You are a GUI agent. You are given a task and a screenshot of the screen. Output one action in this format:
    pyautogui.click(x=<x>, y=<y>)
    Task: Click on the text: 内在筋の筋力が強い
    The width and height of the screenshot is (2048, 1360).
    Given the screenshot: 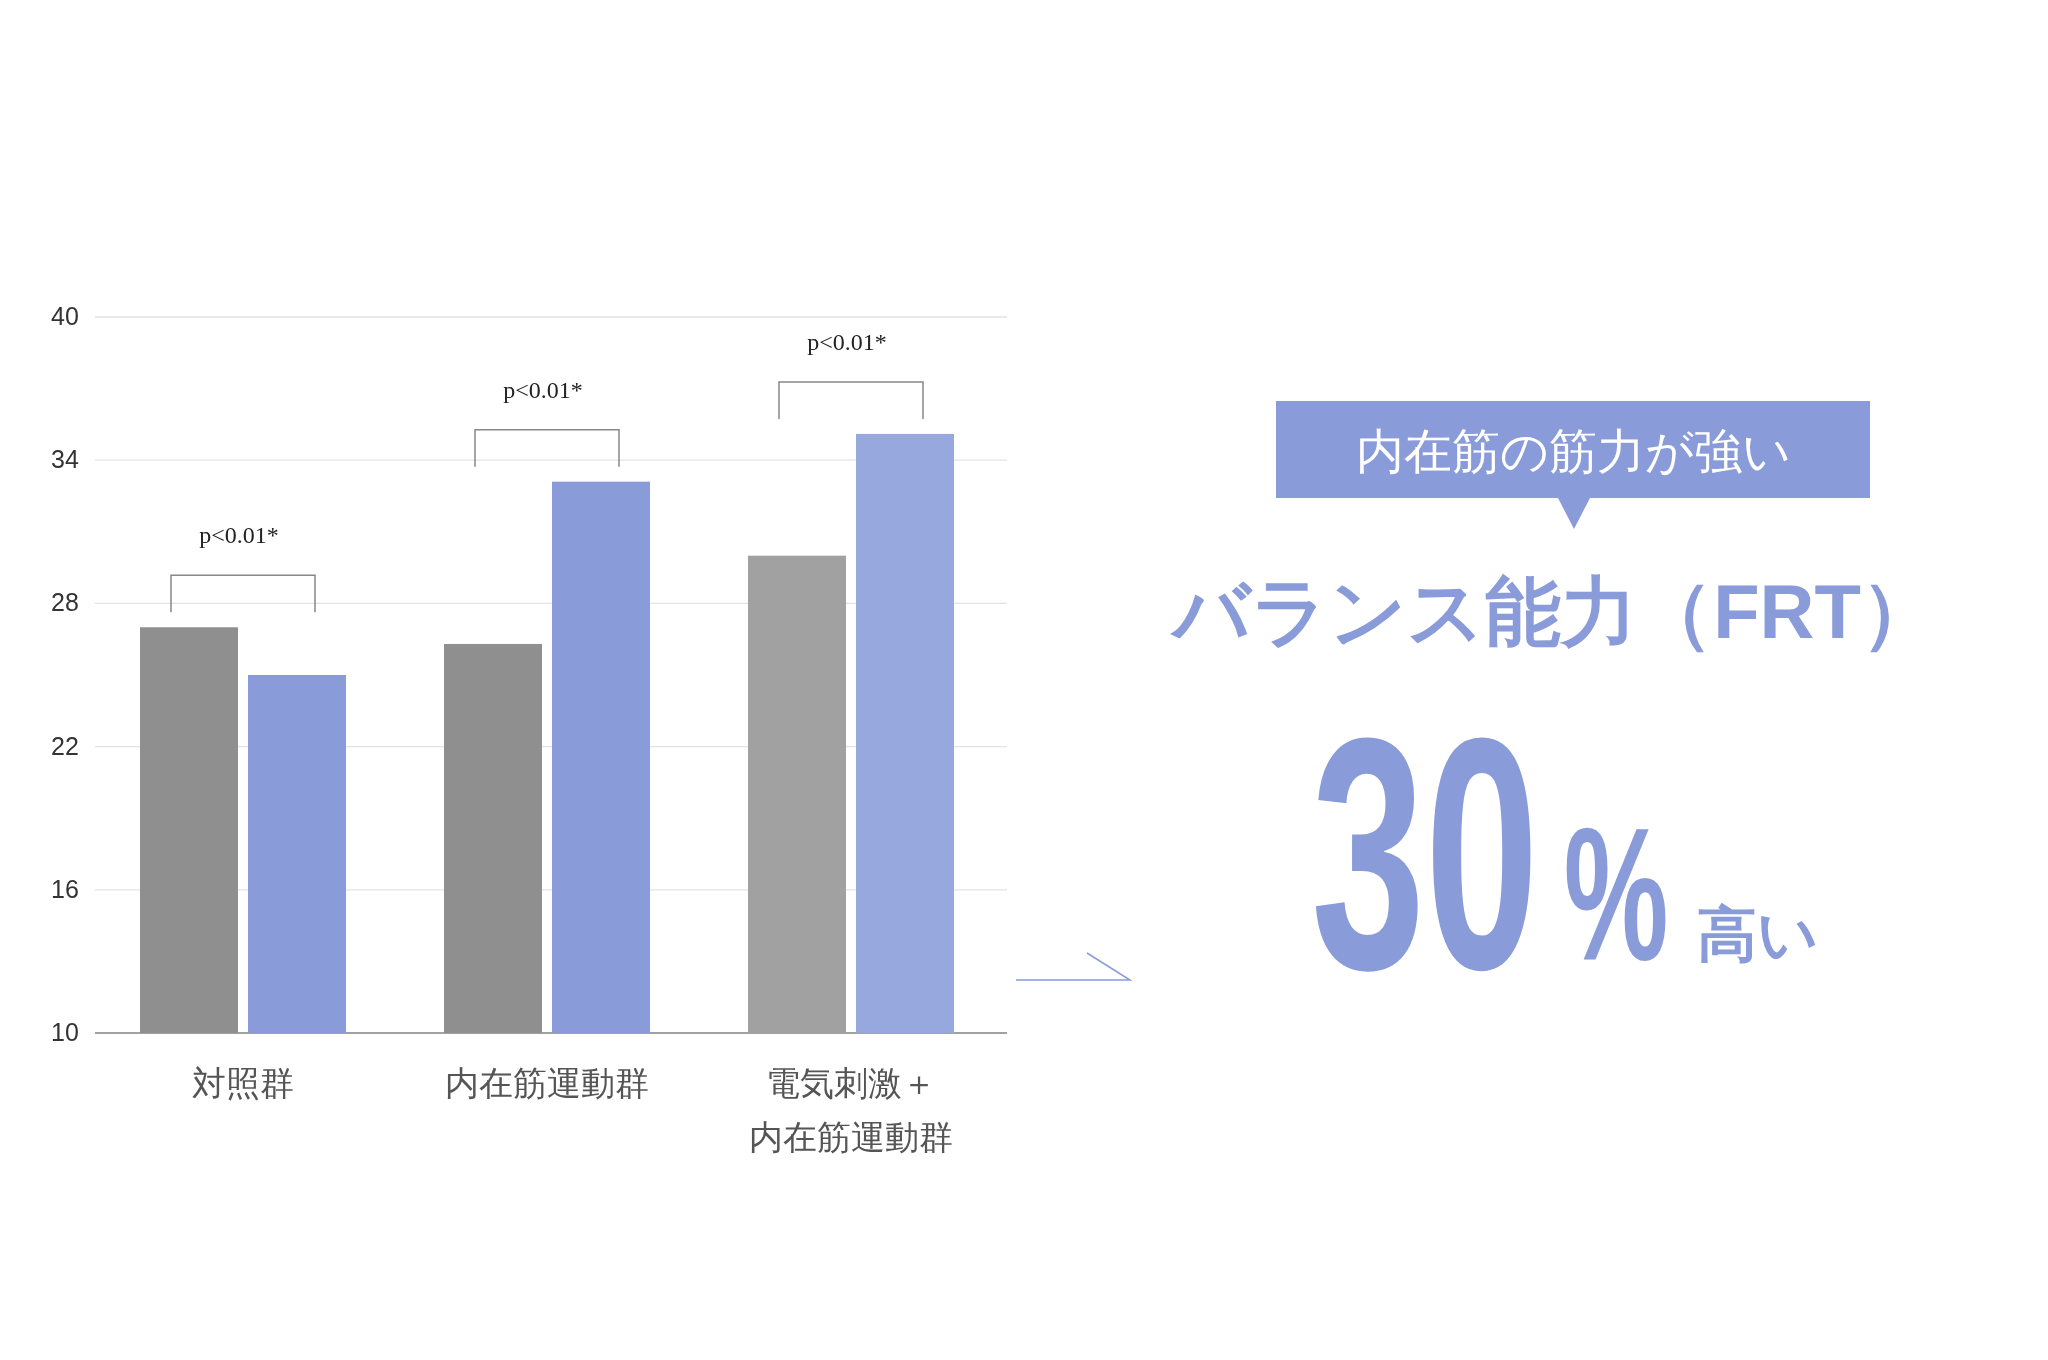 What is the action you would take?
    pyautogui.click(x=1573, y=451)
    